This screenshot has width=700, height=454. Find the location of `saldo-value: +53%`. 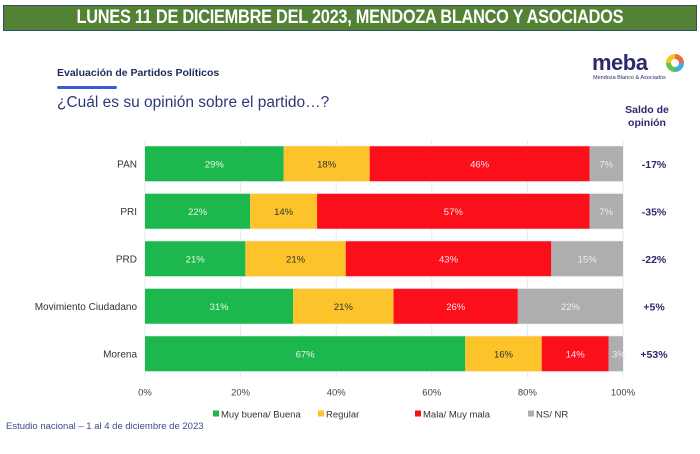

saldo-value: +53% is located at coordinates (654, 355).